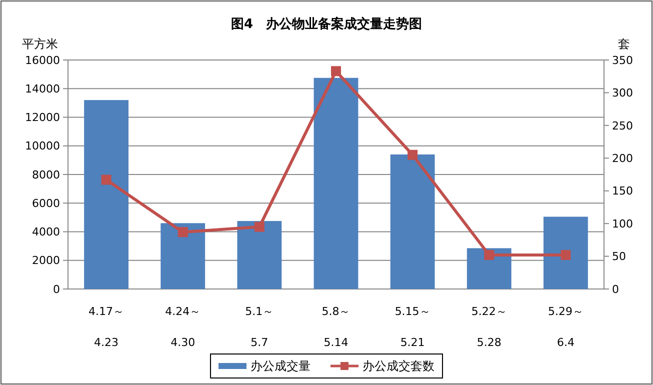 The image size is (653, 385). What do you see at coordinates (42, 146) in the screenshot?
I see `y-tick-label: 10000` at bounding box center [42, 146].